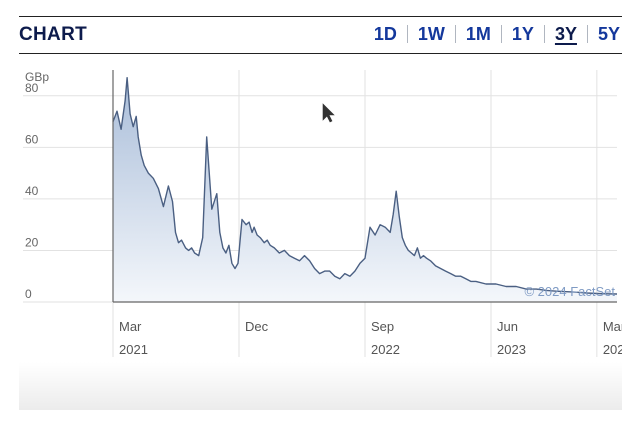  Describe the element at coordinates (32, 242) in the screenshot. I see `y-tick-label: 20` at that location.